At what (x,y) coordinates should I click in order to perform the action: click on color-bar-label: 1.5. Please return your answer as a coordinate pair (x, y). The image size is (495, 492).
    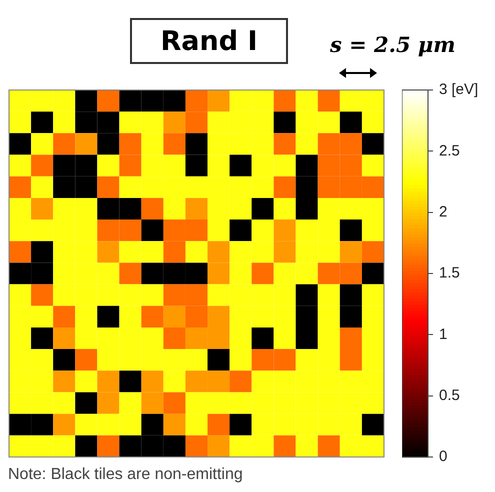
    Looking at the image, I should click on (449, 273).